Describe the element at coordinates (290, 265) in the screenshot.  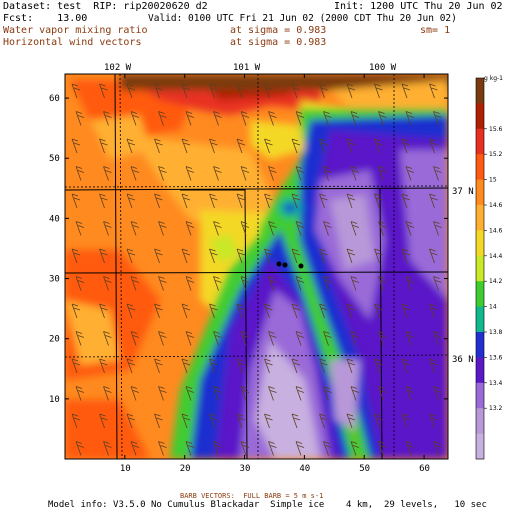
I see `station-markers` at that location.